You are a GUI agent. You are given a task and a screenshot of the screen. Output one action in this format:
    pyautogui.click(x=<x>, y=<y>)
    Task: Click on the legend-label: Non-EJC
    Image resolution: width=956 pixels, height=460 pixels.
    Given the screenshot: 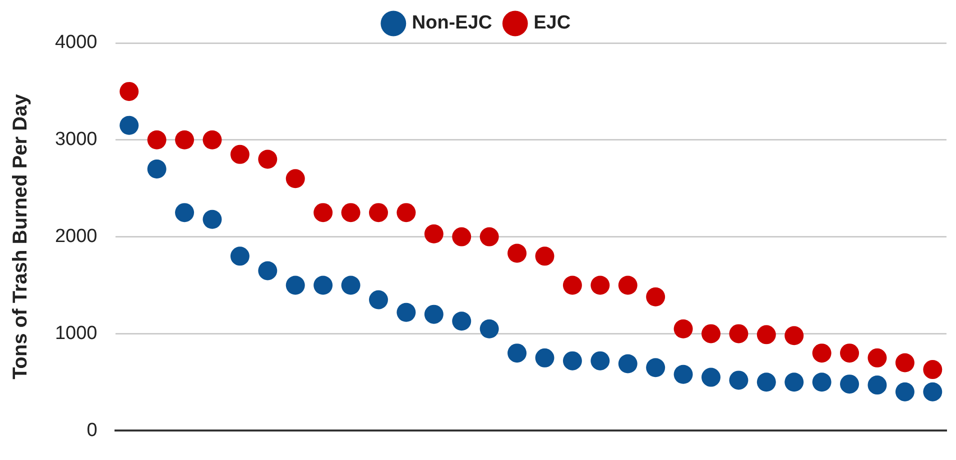 What is the action you would take?
    pyautogui.click(x=452, y=23)
    